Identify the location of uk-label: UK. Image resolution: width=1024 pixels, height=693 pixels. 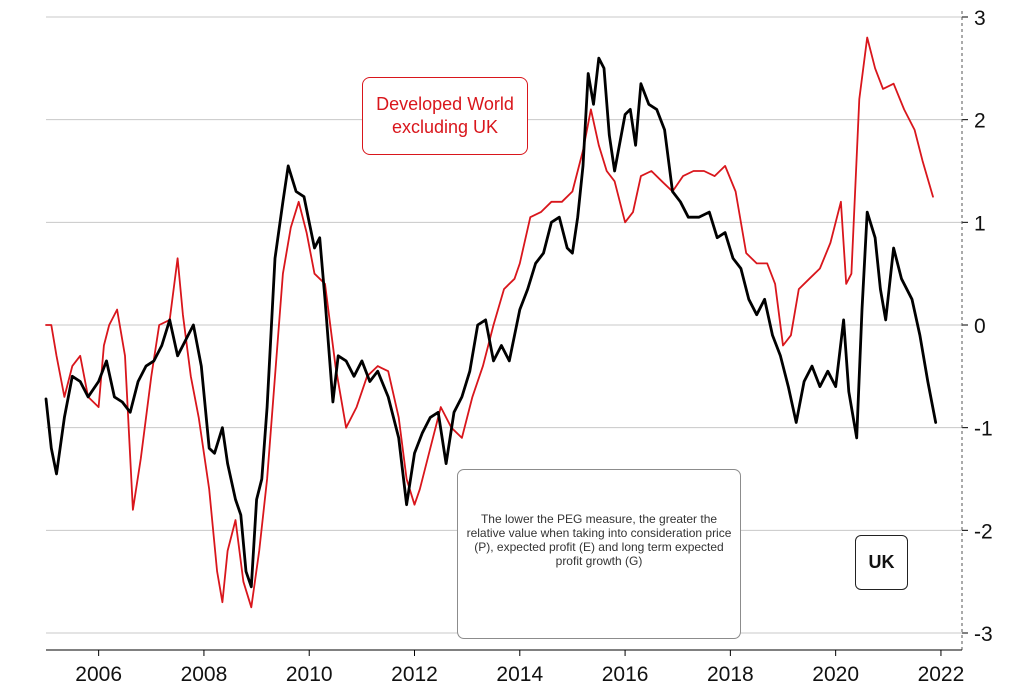
(881, 562).